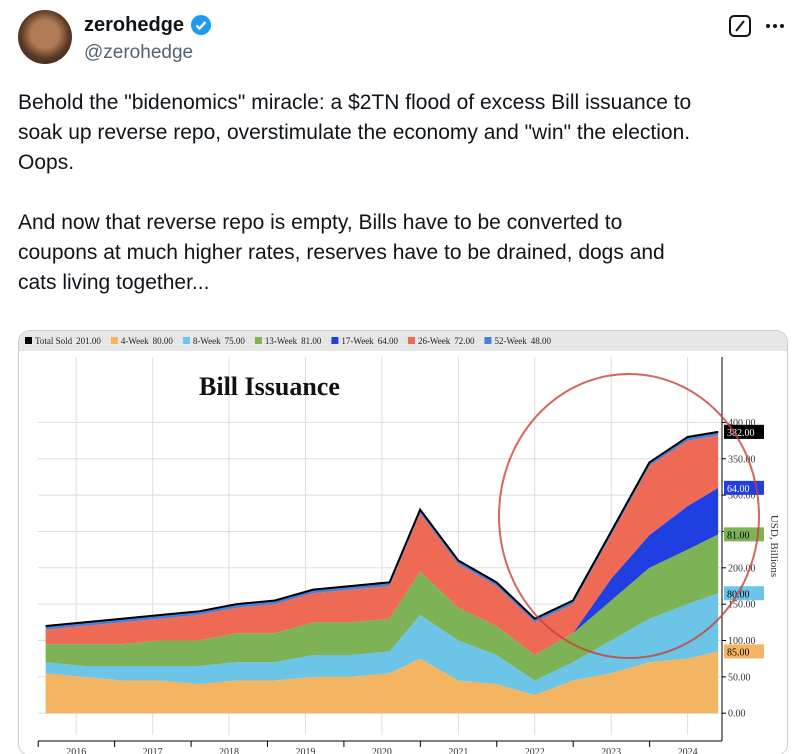 Image resolution: width=800 pixels, height=754 pixels. What do you see at coordinates (281, 341) in the screenshot?
I see `legend-name: 13-Week` at bounding box center [281, 341].